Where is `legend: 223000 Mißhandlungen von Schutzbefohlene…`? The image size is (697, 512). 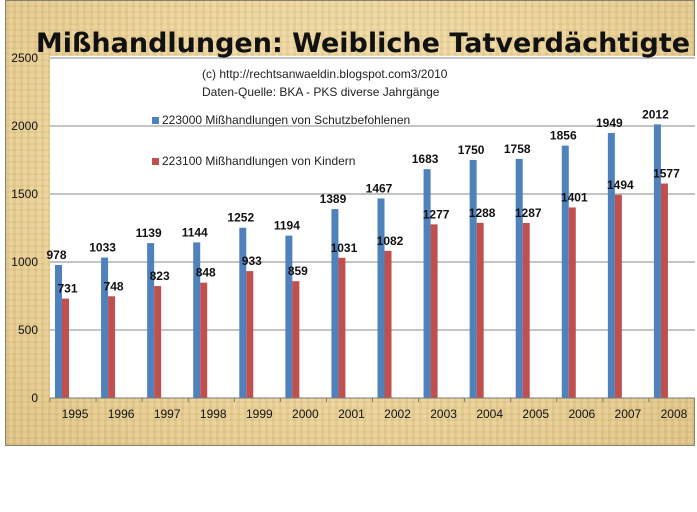
legend: 223000 Mißhandlungen von Schutzbefohlene… is located at coordinates (281, 140).